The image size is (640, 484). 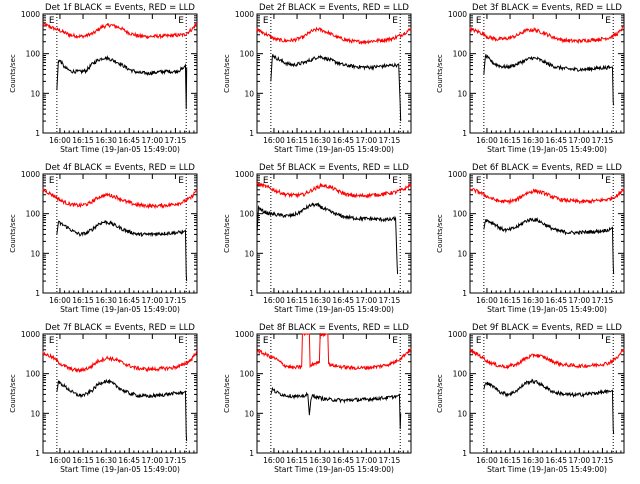 What do you see at coordinates (547, 8) in the screenshot?
I see `panel-title: Det 3f BLACK = Events, RED = LLD` at bounding box center [547, 8].